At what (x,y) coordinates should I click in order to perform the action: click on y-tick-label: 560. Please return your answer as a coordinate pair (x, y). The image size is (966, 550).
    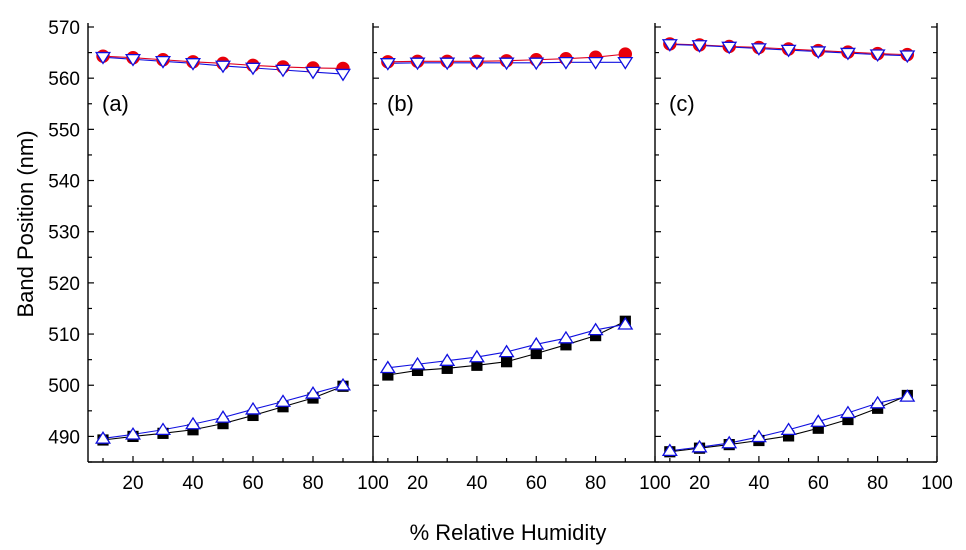
    Looking at the image, I should click on (64, 79).